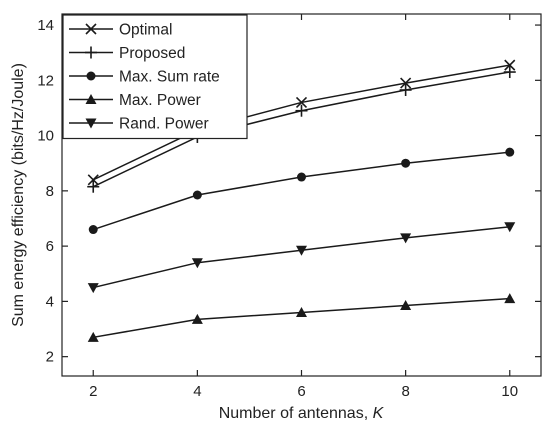  What do you see at coordinates (50, 301) in the screenshot?
I see `y-tick-label: 4` at bounding box center [50, 301].